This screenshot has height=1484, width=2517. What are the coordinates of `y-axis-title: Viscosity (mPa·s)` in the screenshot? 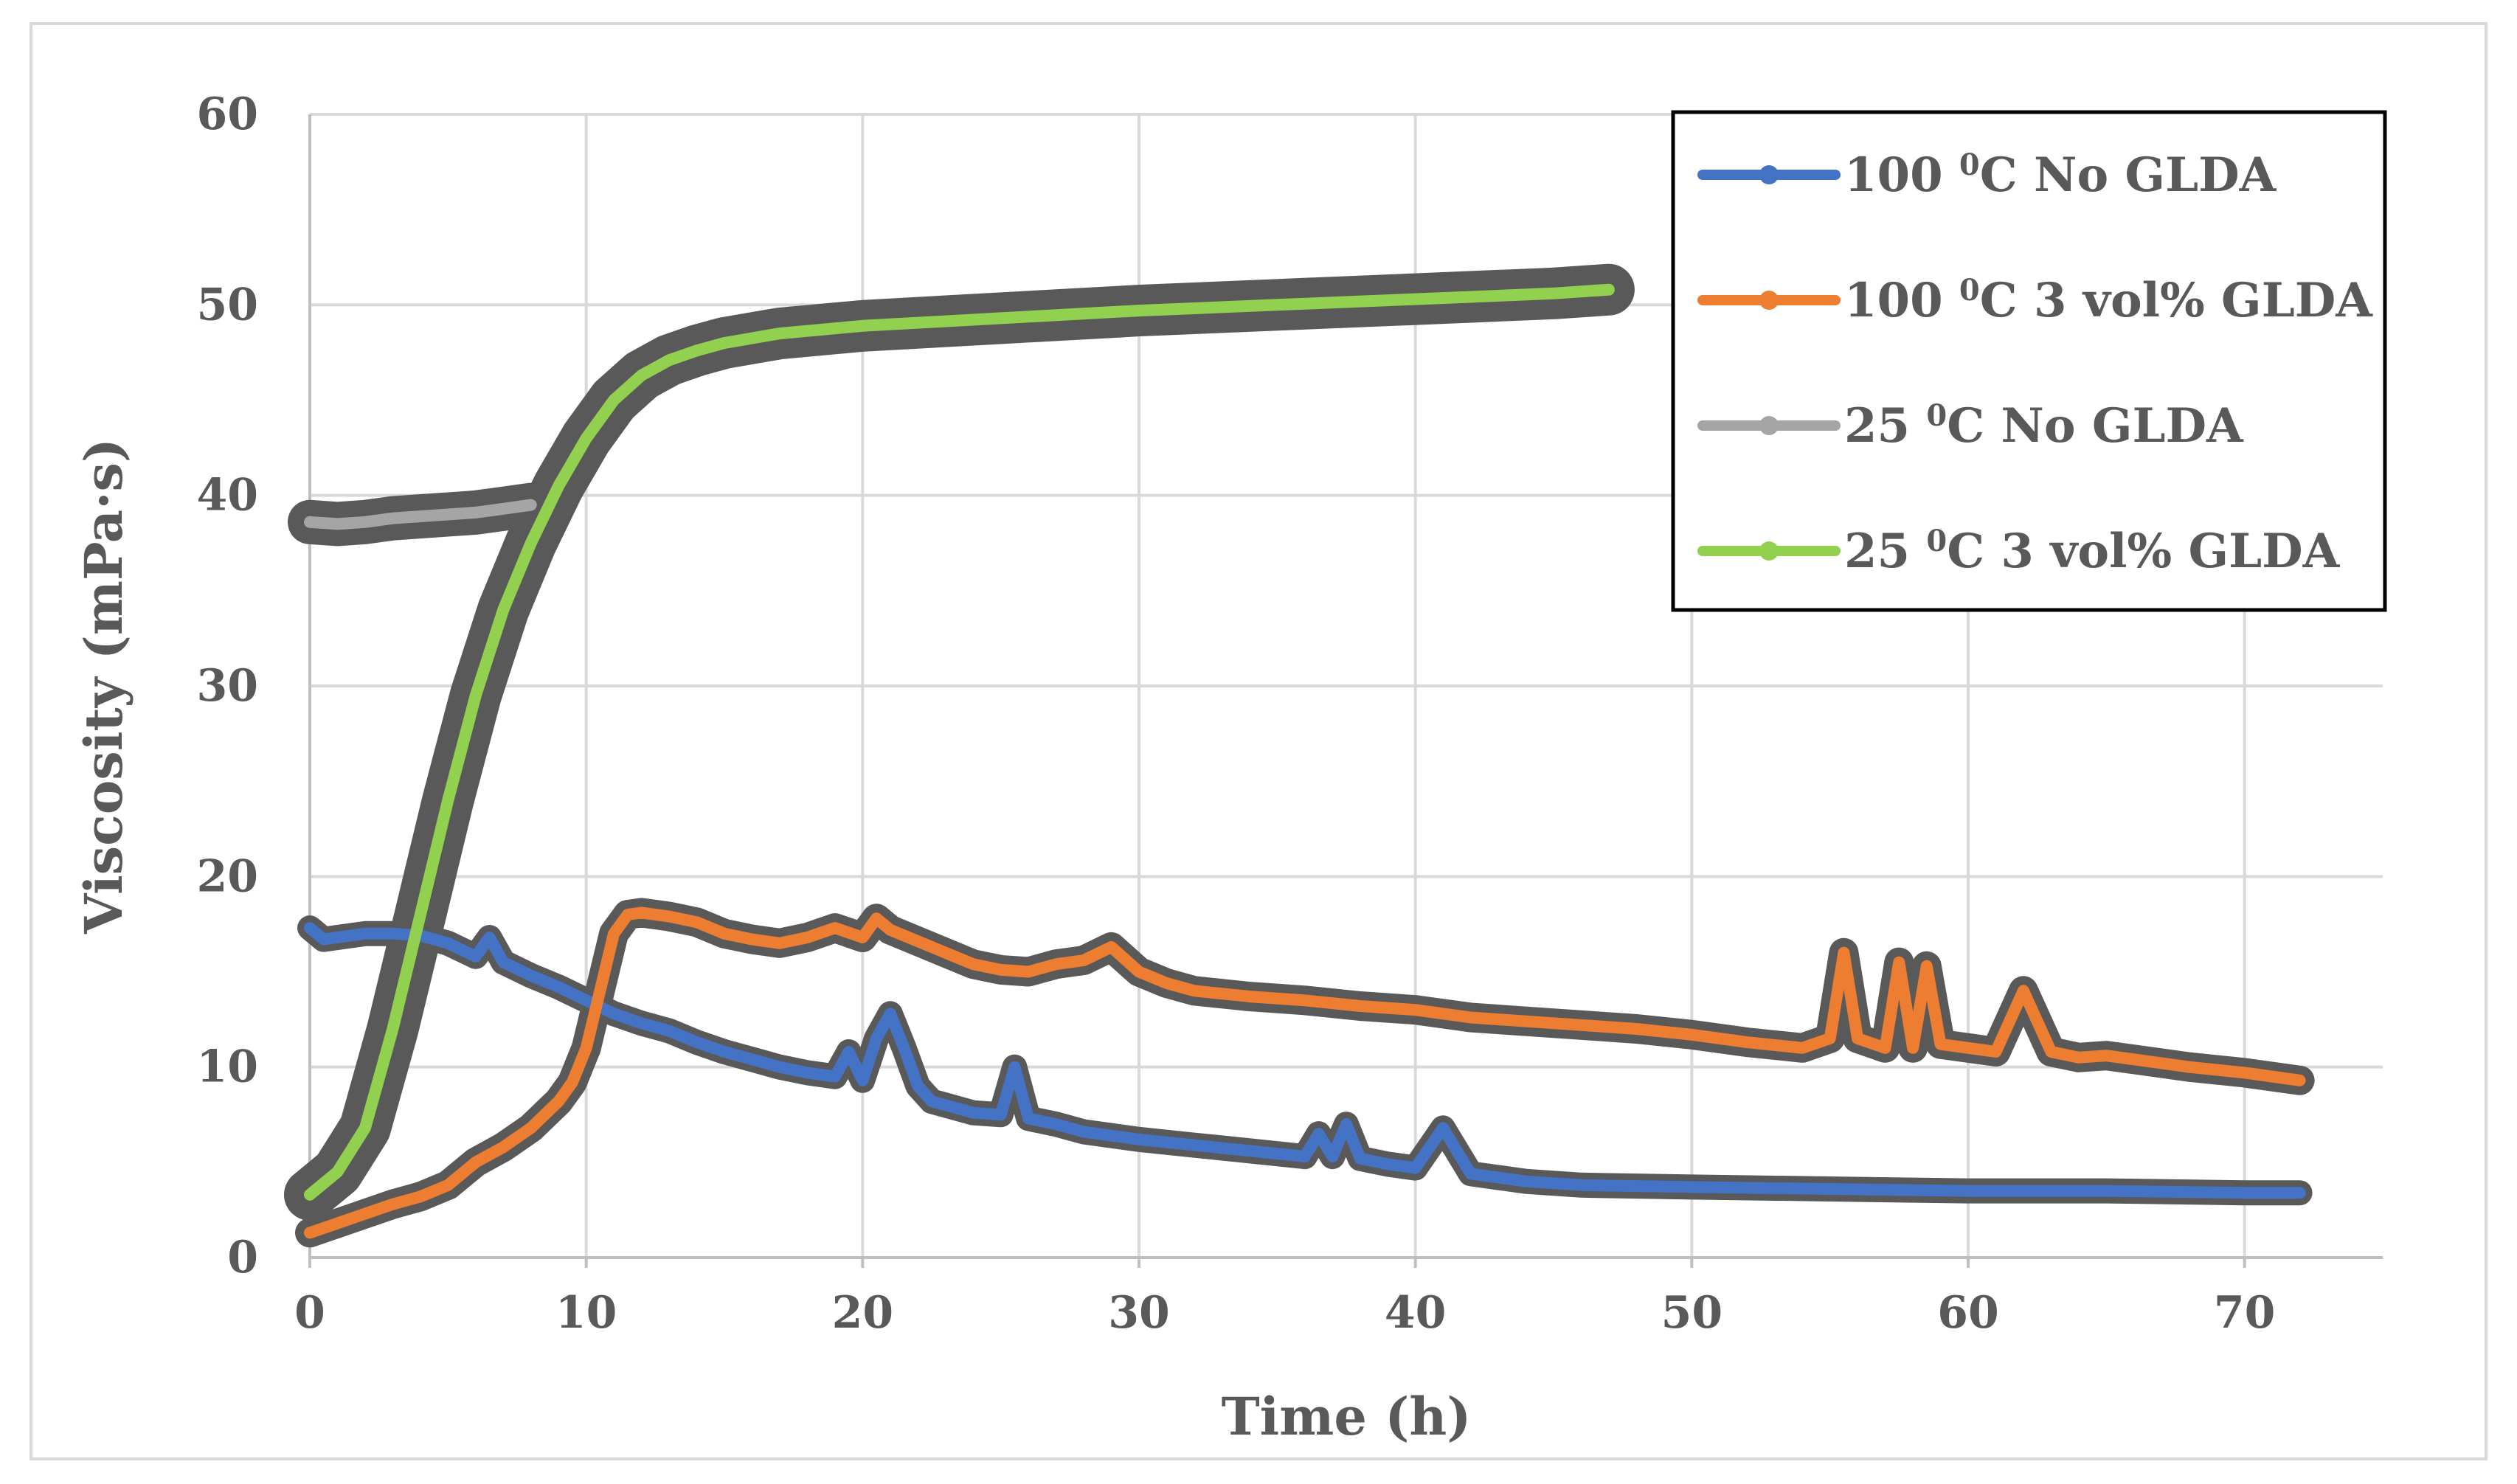 It's located at (103, 686).